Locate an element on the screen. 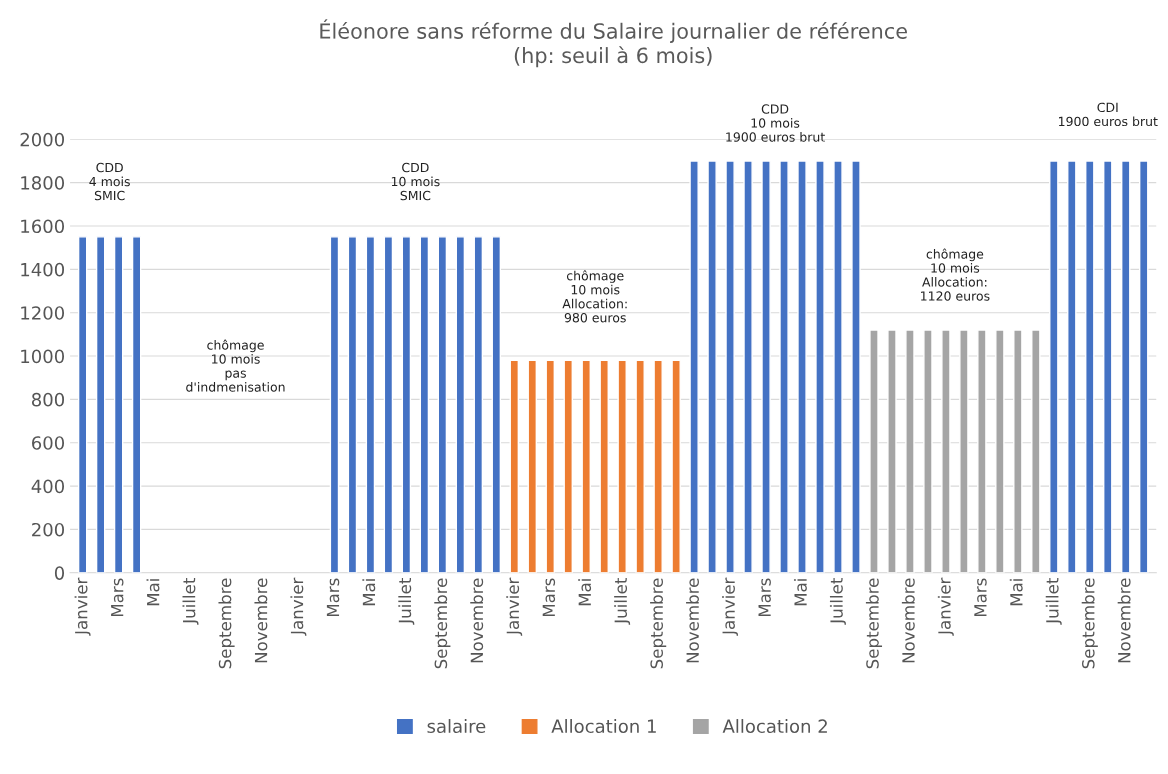 The height and width of the screenshot is (774, 1168). y-tick-label: 200 is located at coordinates (48, 529).